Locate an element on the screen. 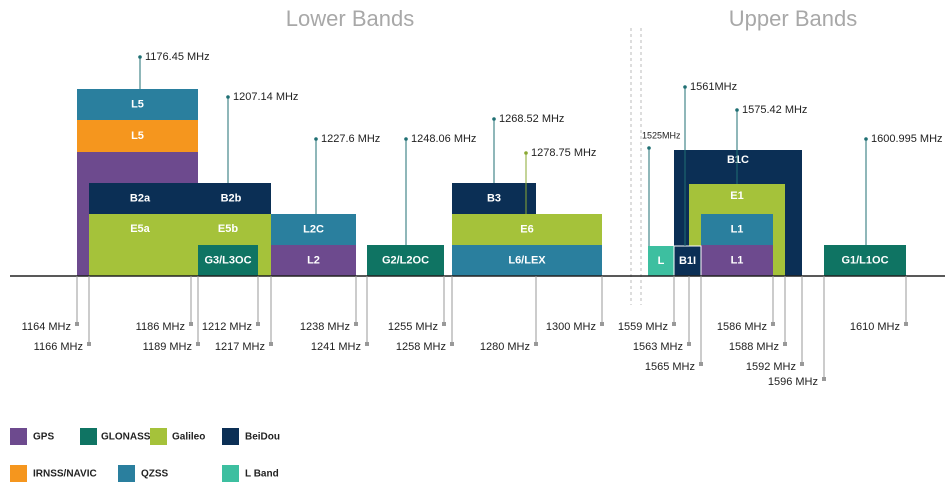 The width and height of the screenshot is (951, 493). band-label: G3/L3OC is located at coordinates (227, 260).